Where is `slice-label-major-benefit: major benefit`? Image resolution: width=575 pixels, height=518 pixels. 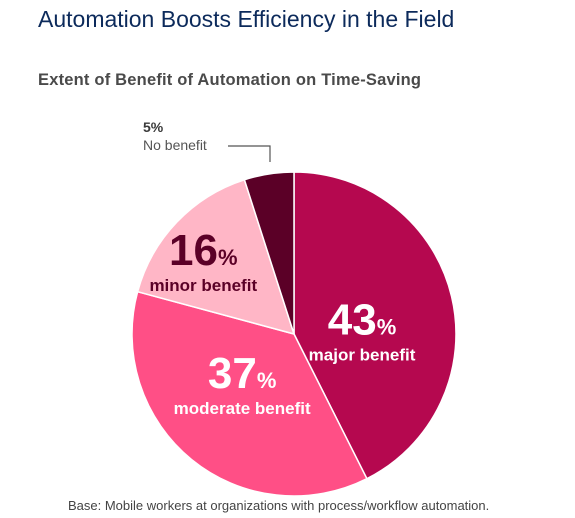 slice-label-major-benefit: major benefit is located at coordinates (362, 354).